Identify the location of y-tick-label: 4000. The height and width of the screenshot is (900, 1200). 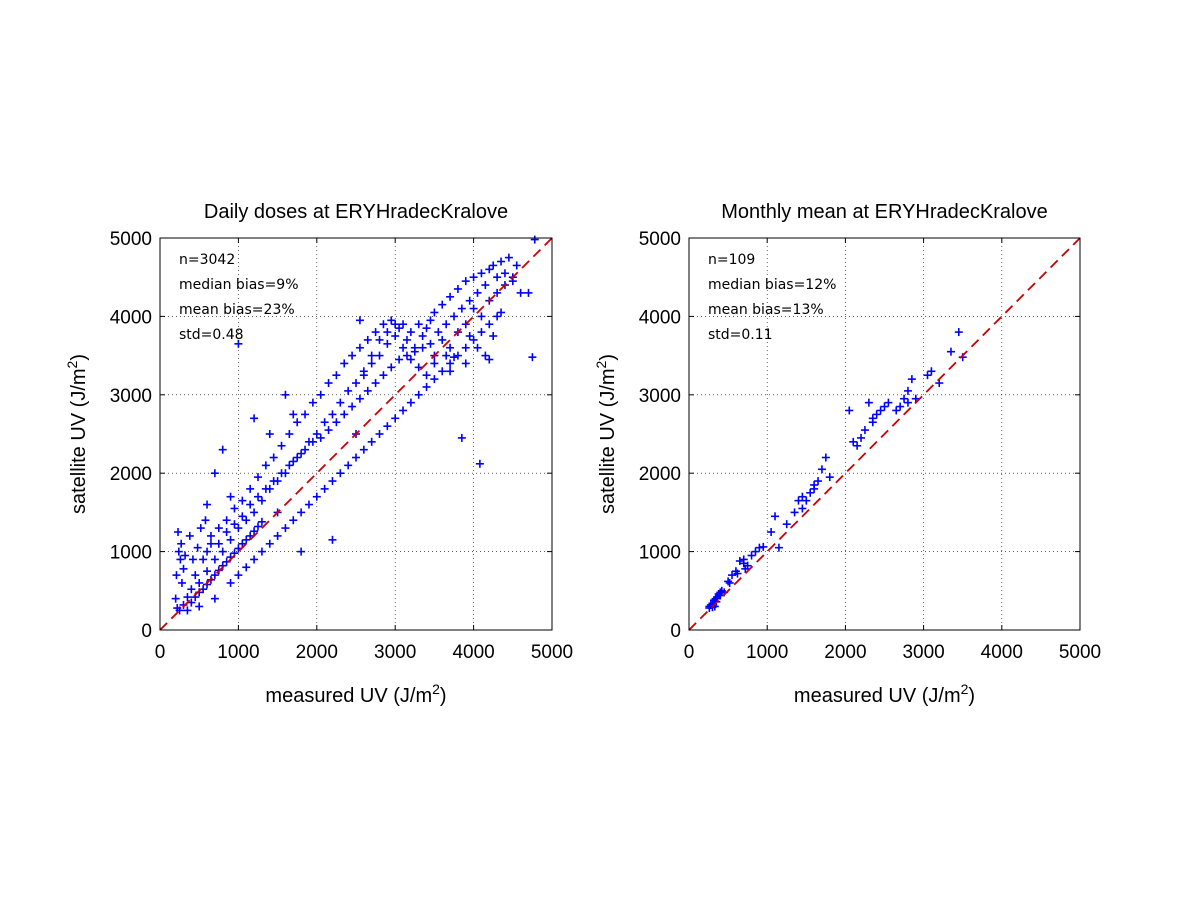
(131, 317).